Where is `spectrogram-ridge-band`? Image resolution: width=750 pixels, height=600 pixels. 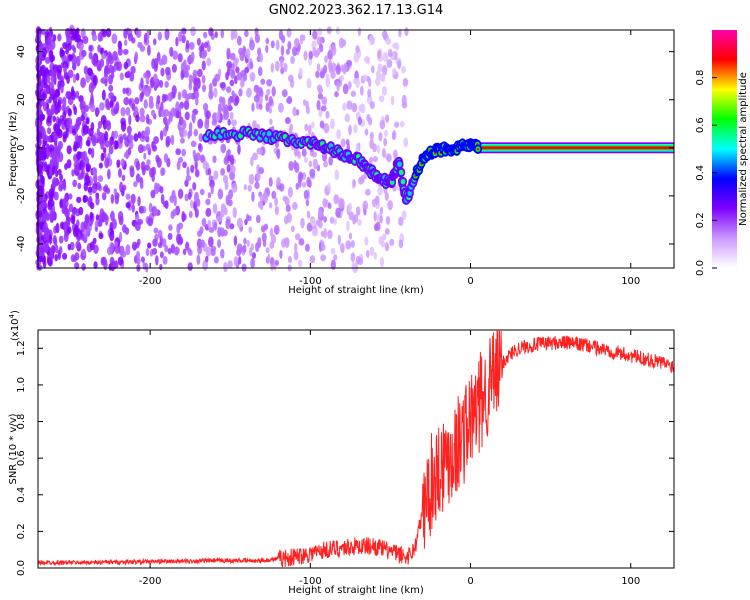
spectrogram-ridge-band is located at coordinates (576, 148).